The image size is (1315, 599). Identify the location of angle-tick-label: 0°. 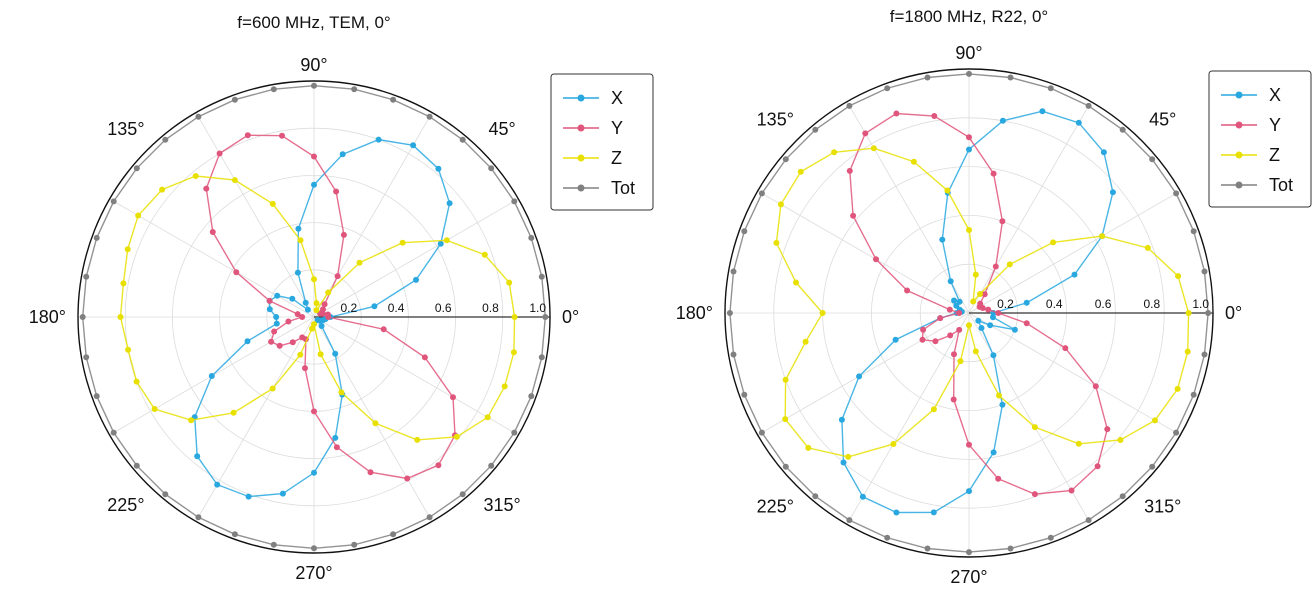
(570, 317).